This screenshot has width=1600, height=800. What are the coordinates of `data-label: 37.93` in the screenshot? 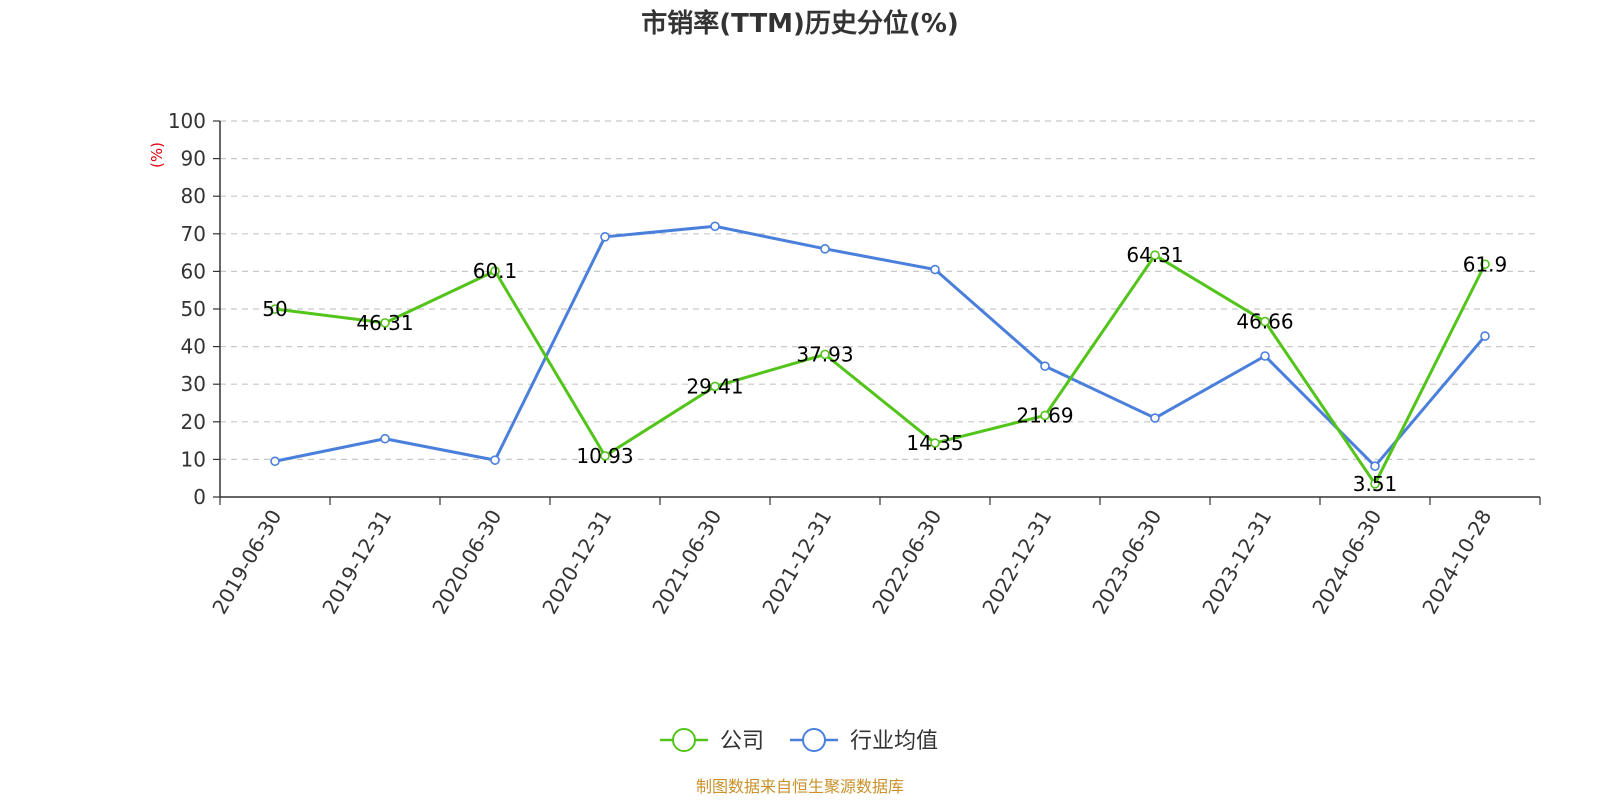 It's located at (824, 354).